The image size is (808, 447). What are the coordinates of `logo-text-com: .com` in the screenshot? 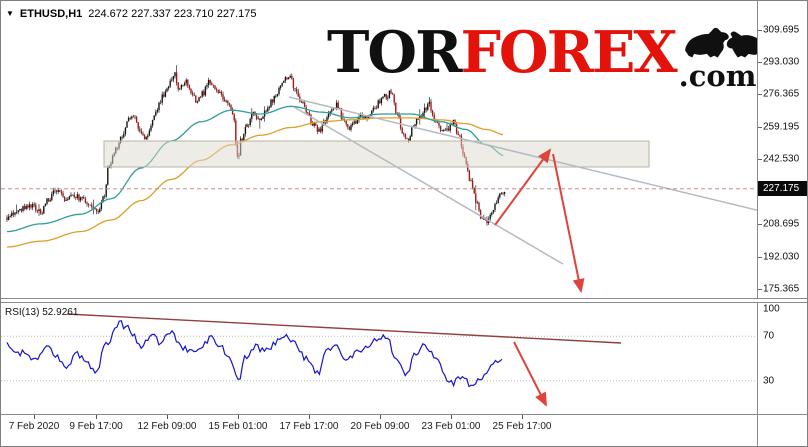 It's located at (717, 76).